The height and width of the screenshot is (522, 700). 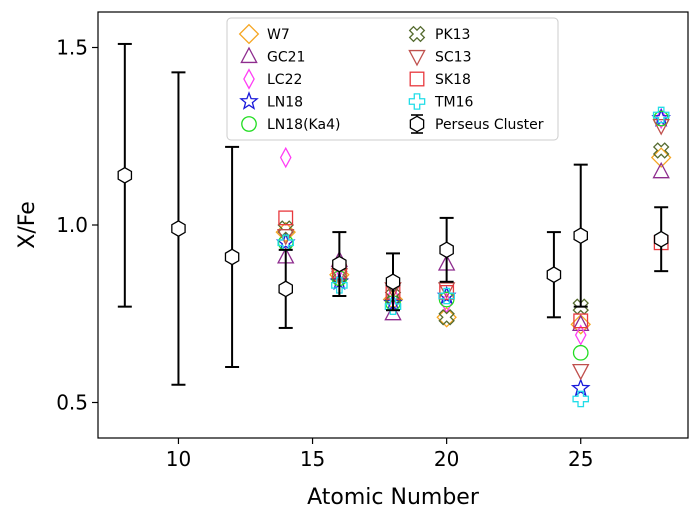 I want to click on legend-item: LC22, so click(x=272, y=79).